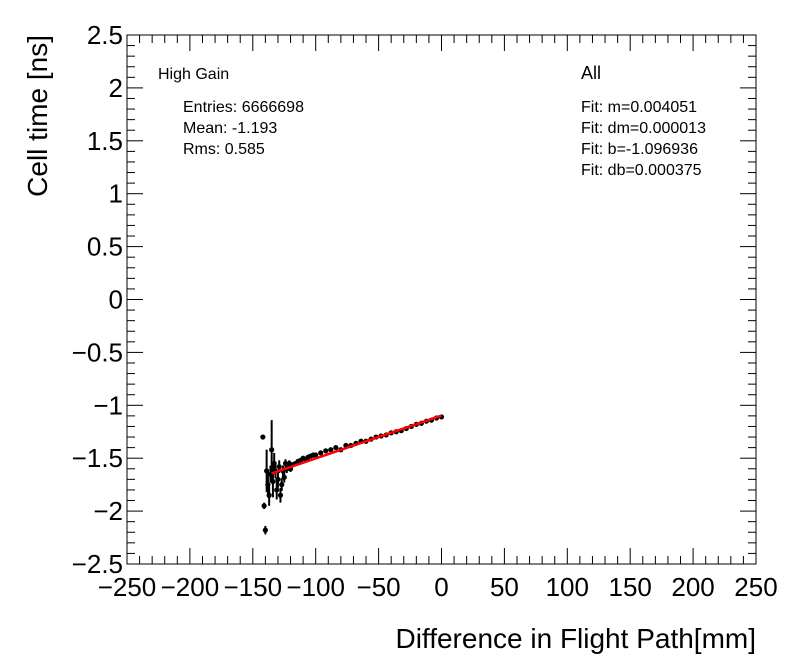 This screenshot has width=796, height=672. What do you see at coordinates (504, 587) in the screenshot?
I see `x-tick-label: 50` at bounding box center [504, 587].